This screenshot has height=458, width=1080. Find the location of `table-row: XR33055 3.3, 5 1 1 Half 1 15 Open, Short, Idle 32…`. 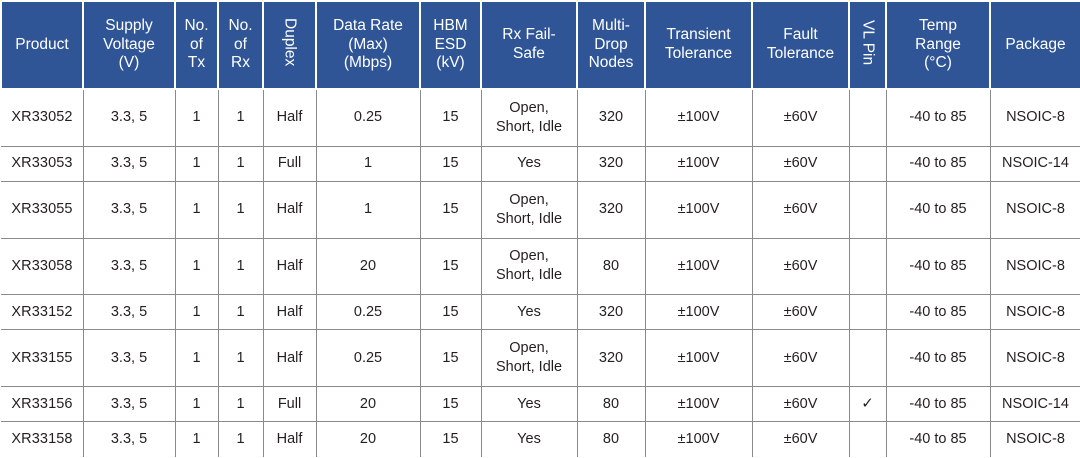

table-row: XR33055 3.3, 5 1 1 Half 1 15 Open, Short, Idle 32… is located at coordinates (540, 210).